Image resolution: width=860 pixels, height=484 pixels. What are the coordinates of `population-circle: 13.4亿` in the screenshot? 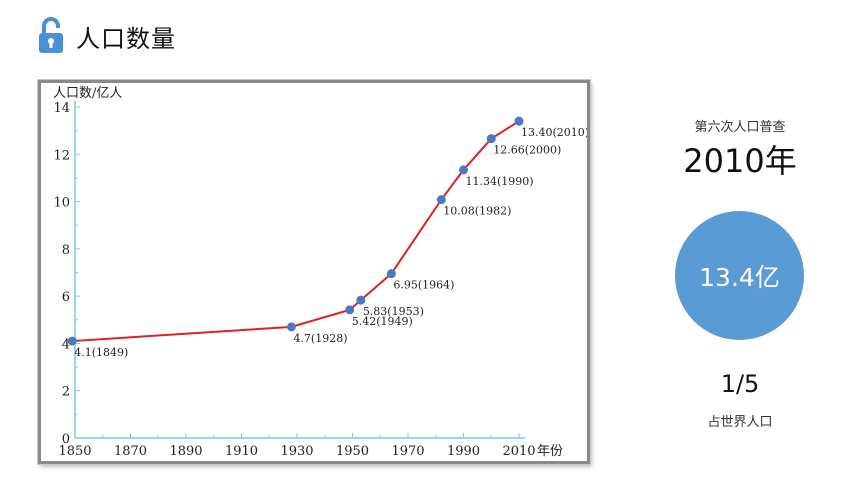 It's located at (739, 275).